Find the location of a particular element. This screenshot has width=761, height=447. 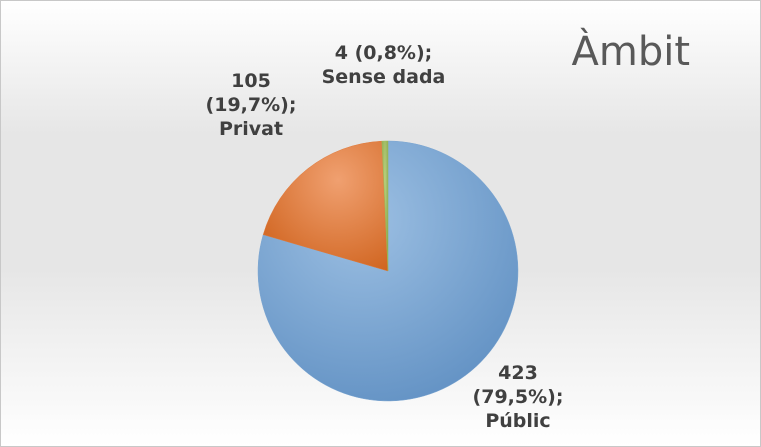

category-label: Sense dada is located at coordinates (383, 77).